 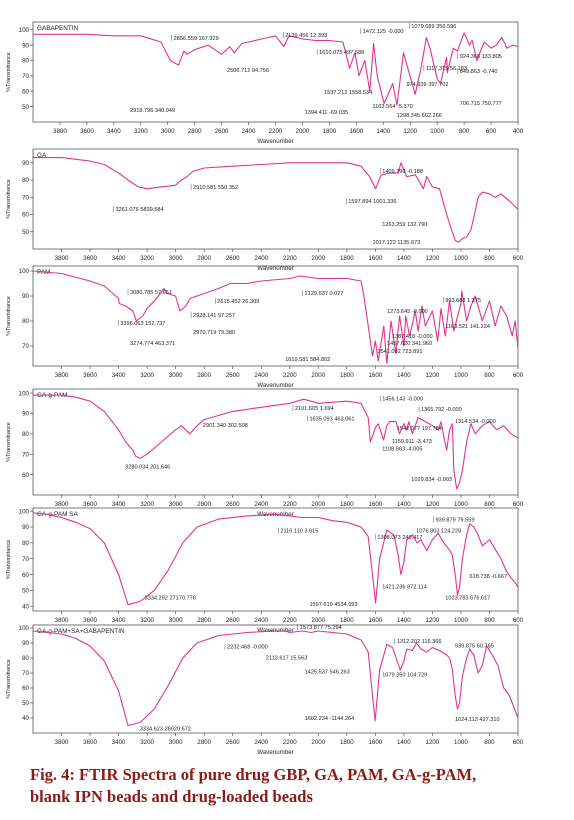 What do you see at coordinates (341, 53) in the screenshot?
I see `peak-annotation: 1610.075 497.588` at bounding box center [341, 53].